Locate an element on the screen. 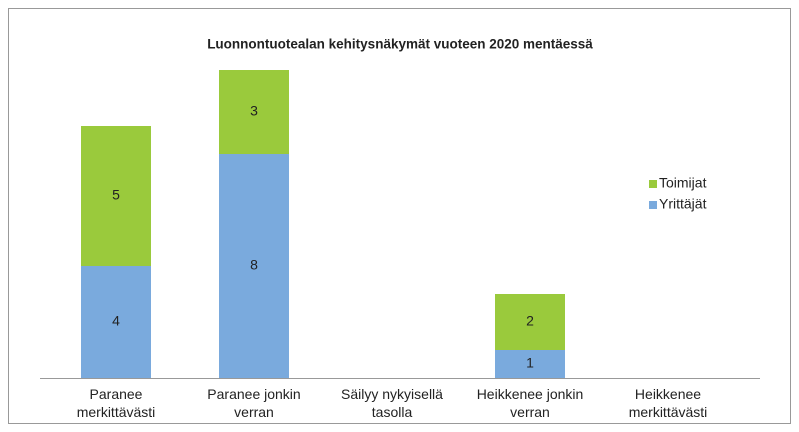 Image resolution: width=799 pixels, height=432 pixels. data-label: 1 is located at coordinates (530, 363).